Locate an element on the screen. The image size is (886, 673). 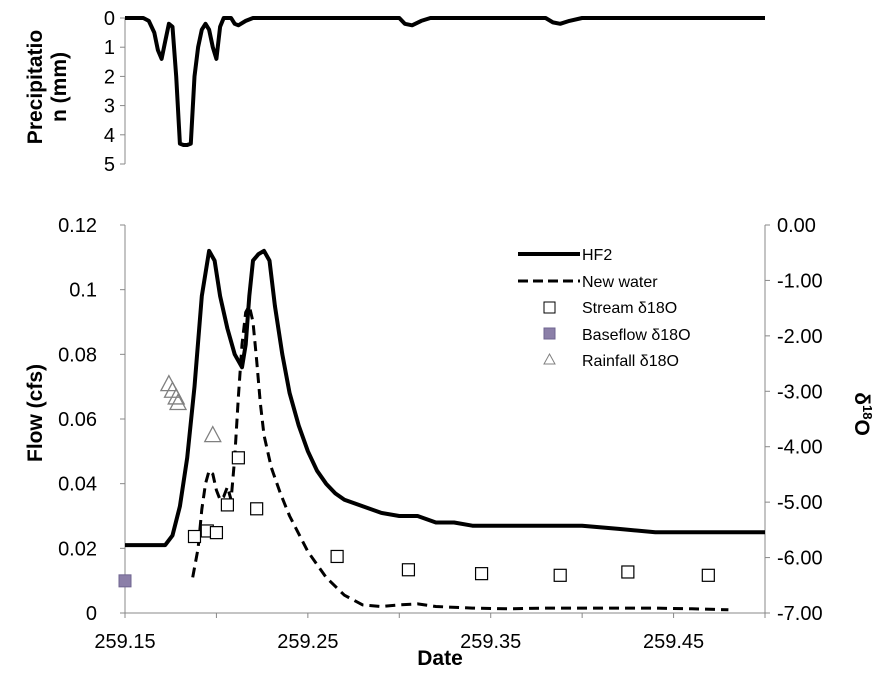
left-tick-label: 0.04 is located at coordinates (77, 485).